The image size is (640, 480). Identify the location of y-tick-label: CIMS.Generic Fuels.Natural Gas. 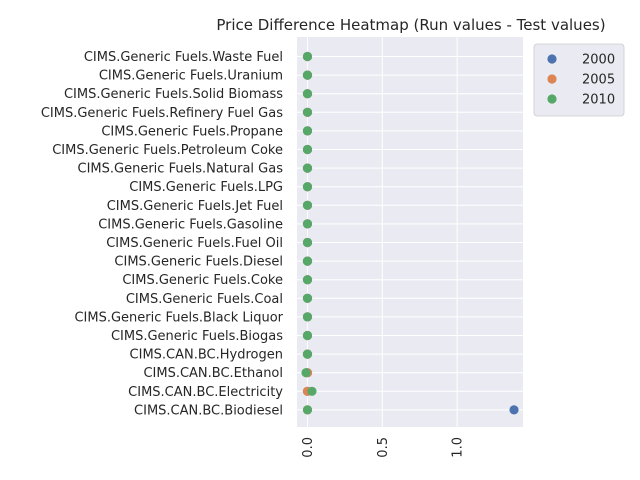
(181, 169).